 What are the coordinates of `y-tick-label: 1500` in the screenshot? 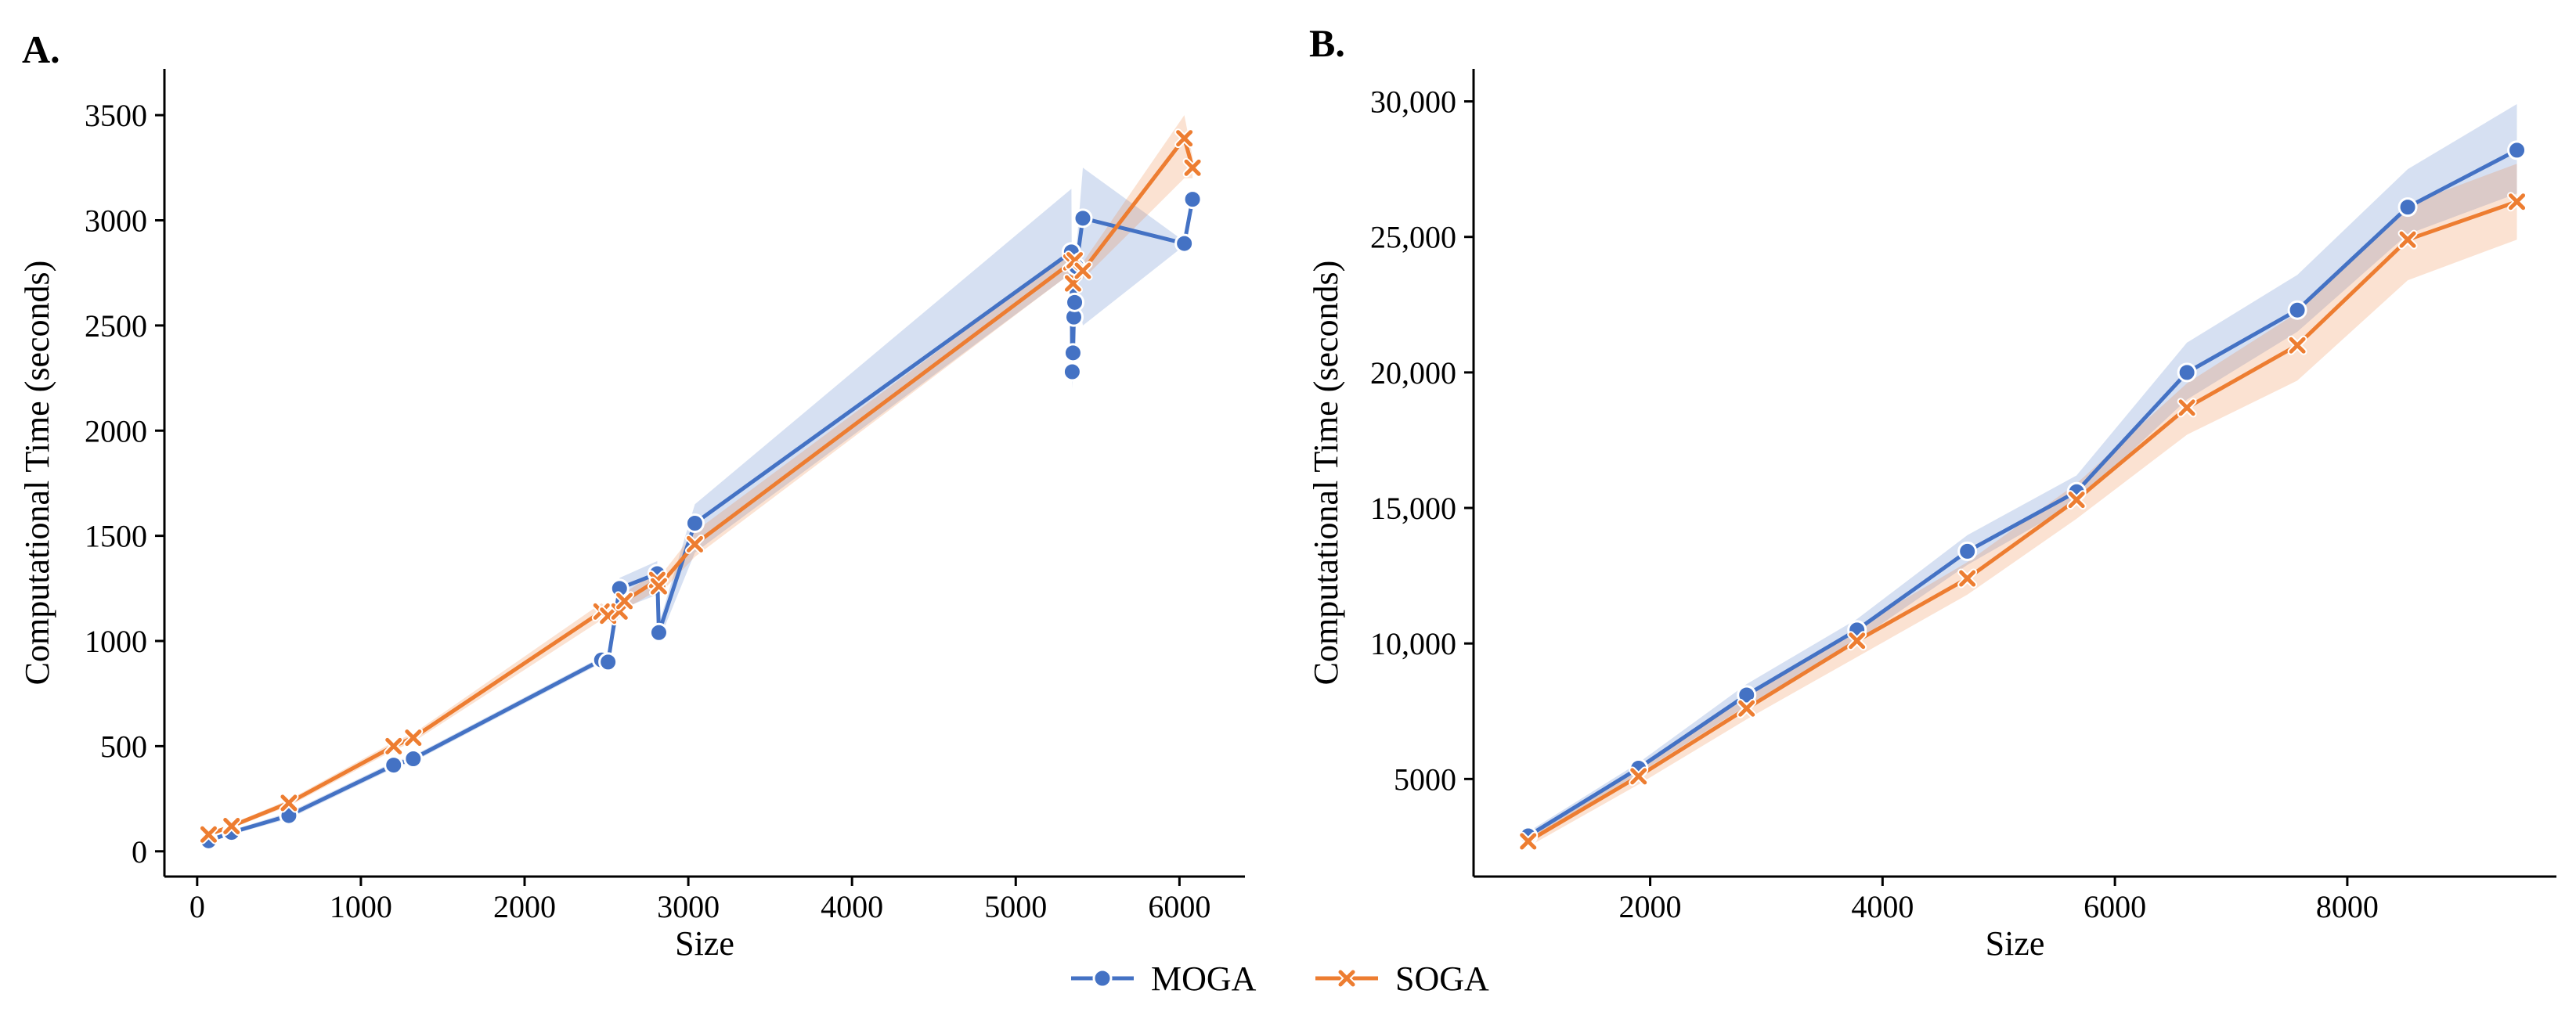 It's located at (116, 536).